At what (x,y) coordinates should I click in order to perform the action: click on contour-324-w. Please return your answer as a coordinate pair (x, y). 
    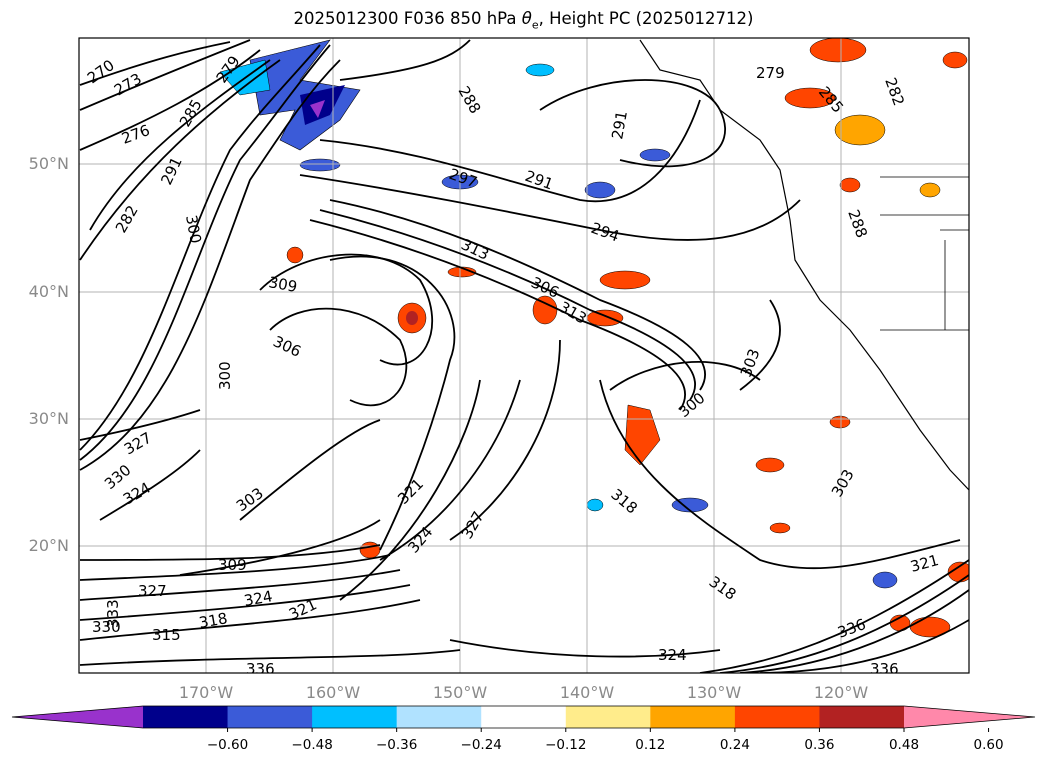
    Looking at the image, I should click on (150, 485).